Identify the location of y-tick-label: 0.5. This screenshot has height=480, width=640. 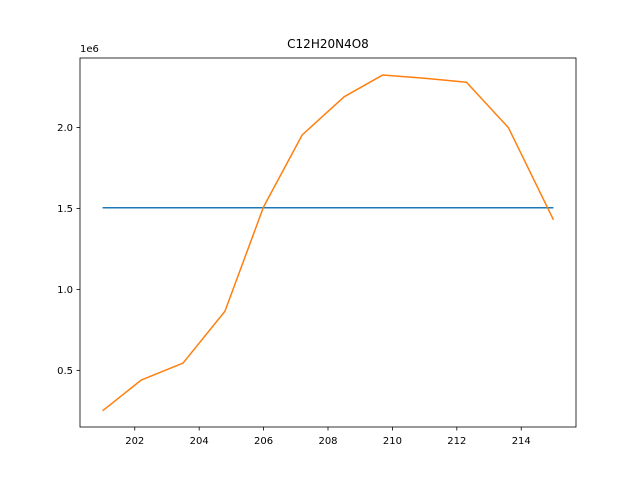
(65, 371).